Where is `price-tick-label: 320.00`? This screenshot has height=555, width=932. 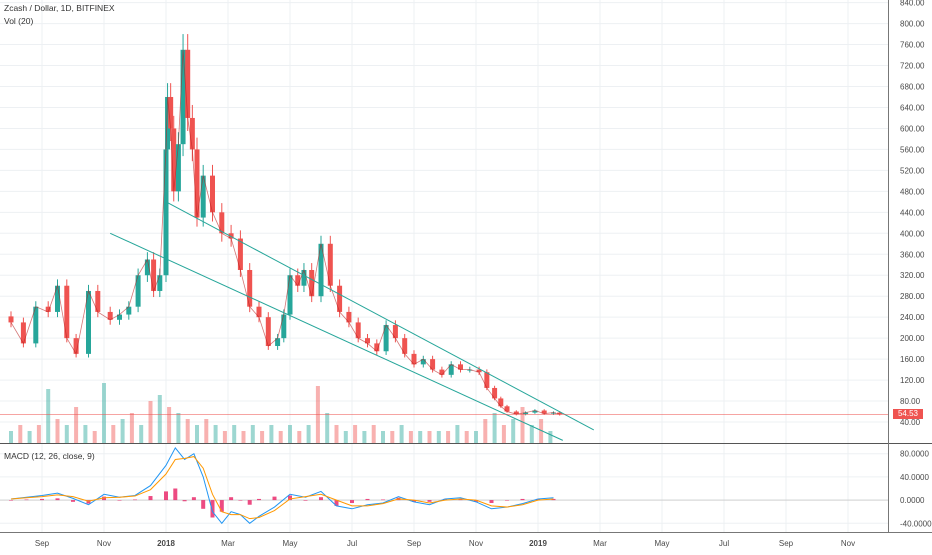
price-tick-label: 320.00 is located at coordinates (912, 275).